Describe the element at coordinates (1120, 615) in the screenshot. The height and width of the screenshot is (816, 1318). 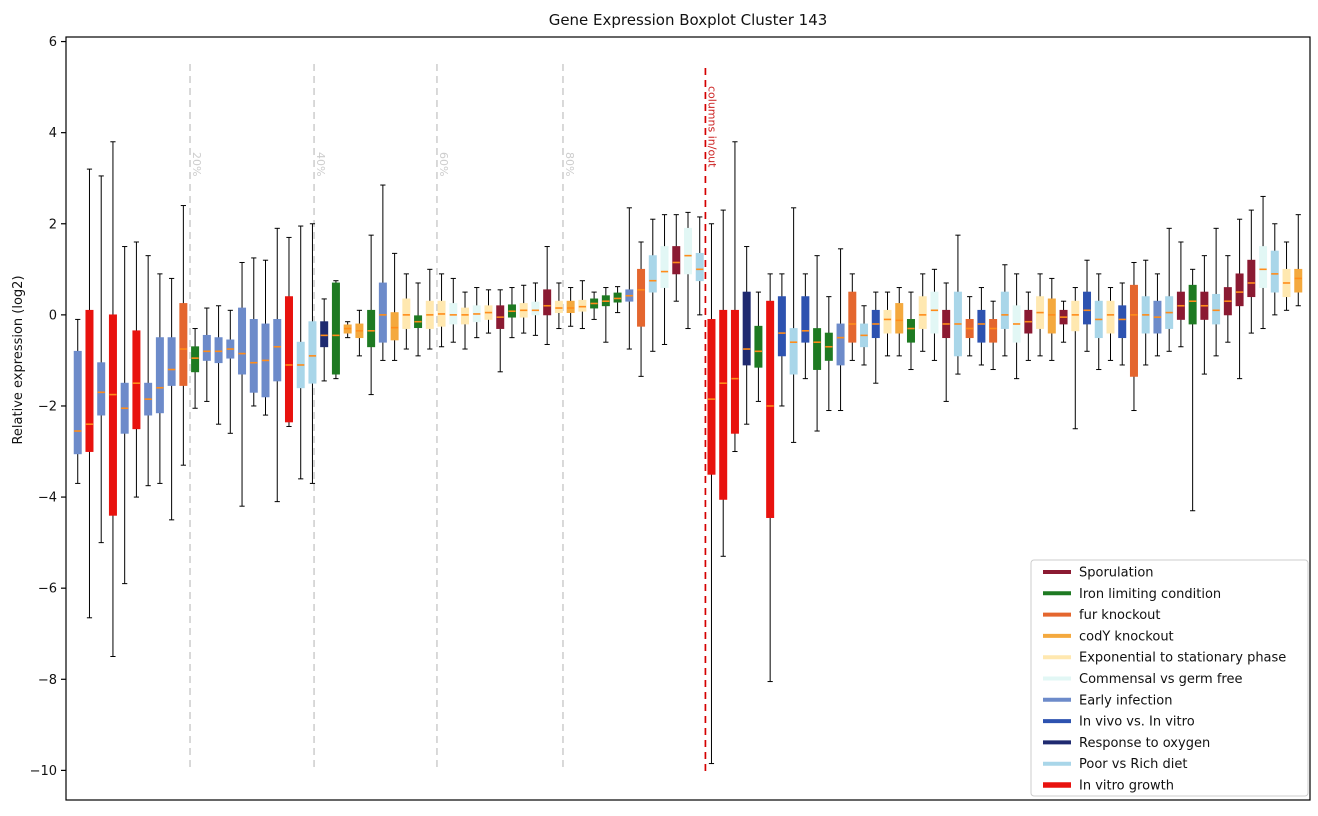
I see `legend-label: fur knockout` at that location.